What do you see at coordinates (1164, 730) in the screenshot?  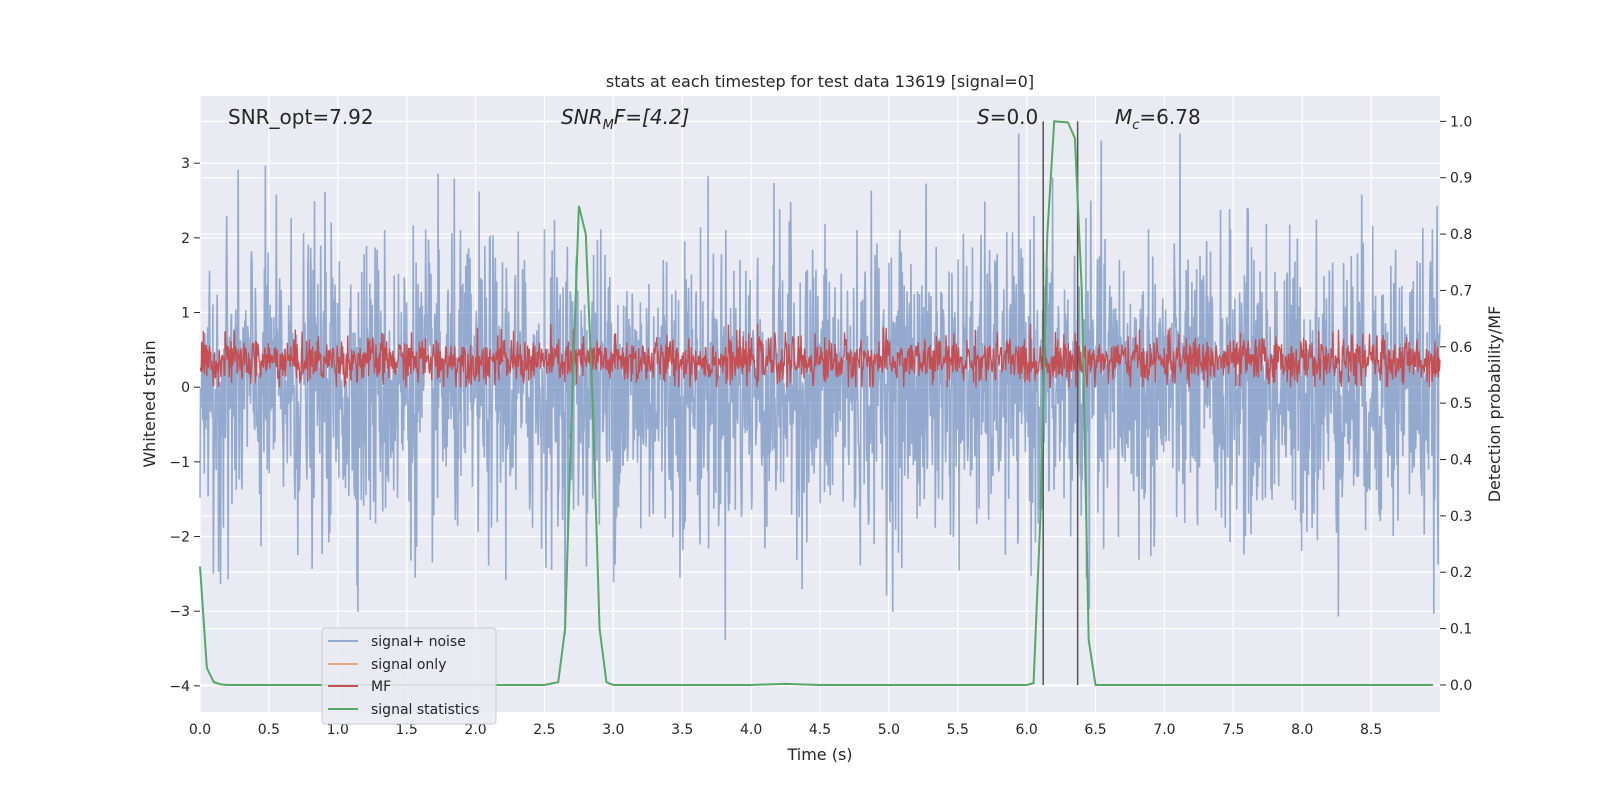 I see `x-tick-label: 7.0` at bounding box center [1164, 730].